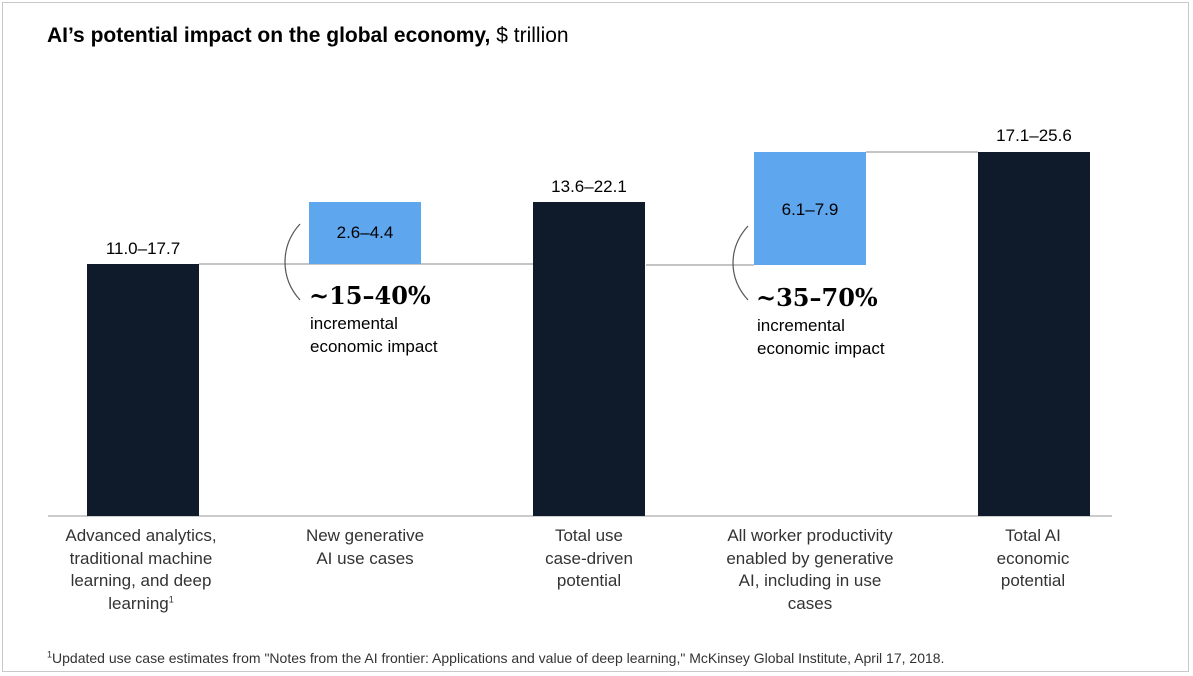 The width and height of the screenshot is (1193, 676). I want to click on category-label-0-line-1: Advanced analytics,, so click(141, 535).